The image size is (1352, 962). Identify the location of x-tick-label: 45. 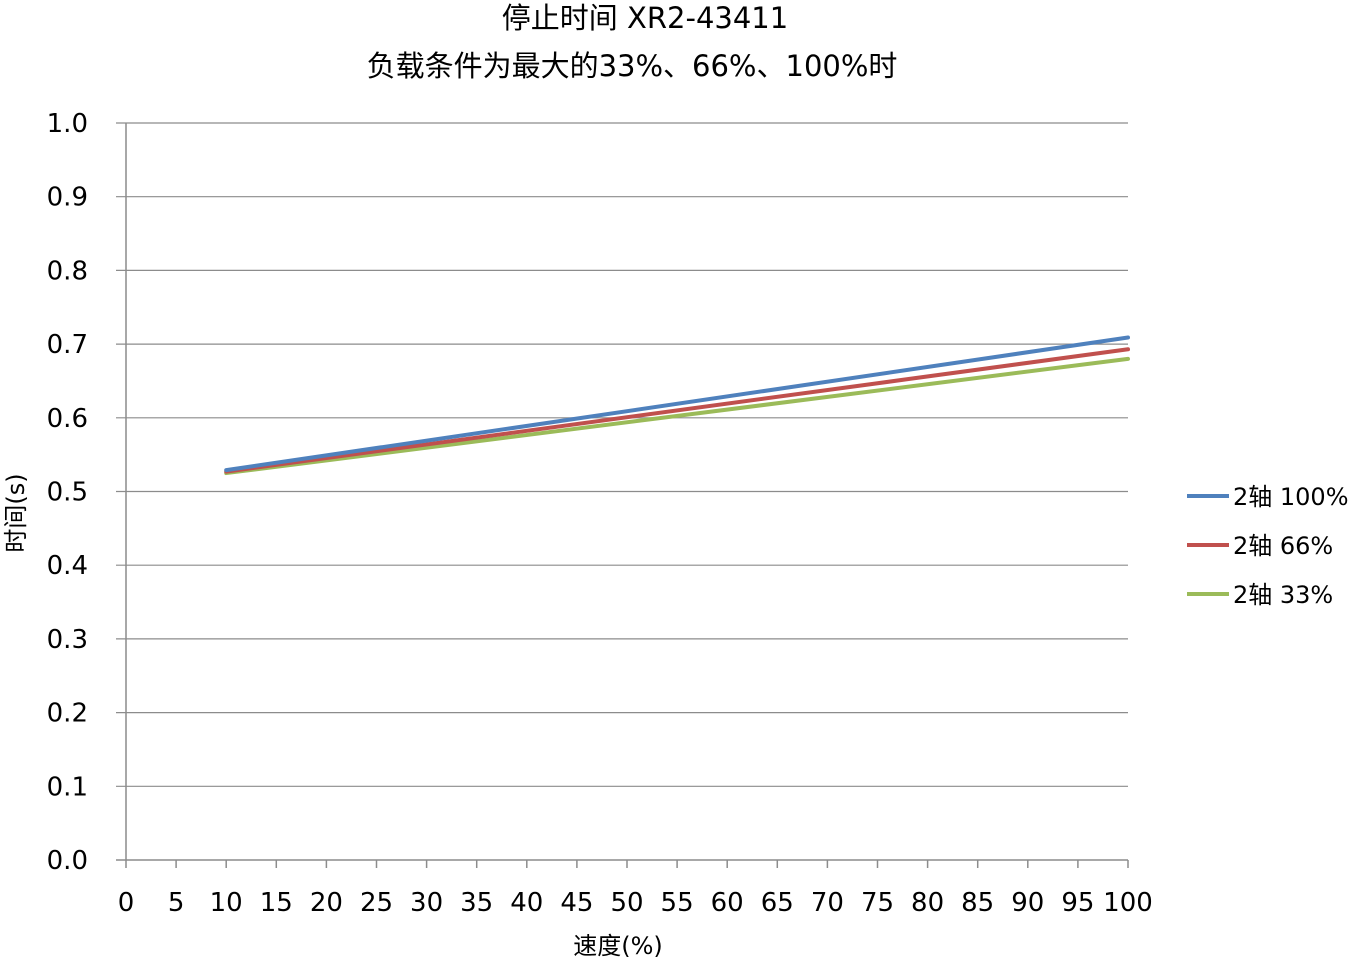
(576, 903).